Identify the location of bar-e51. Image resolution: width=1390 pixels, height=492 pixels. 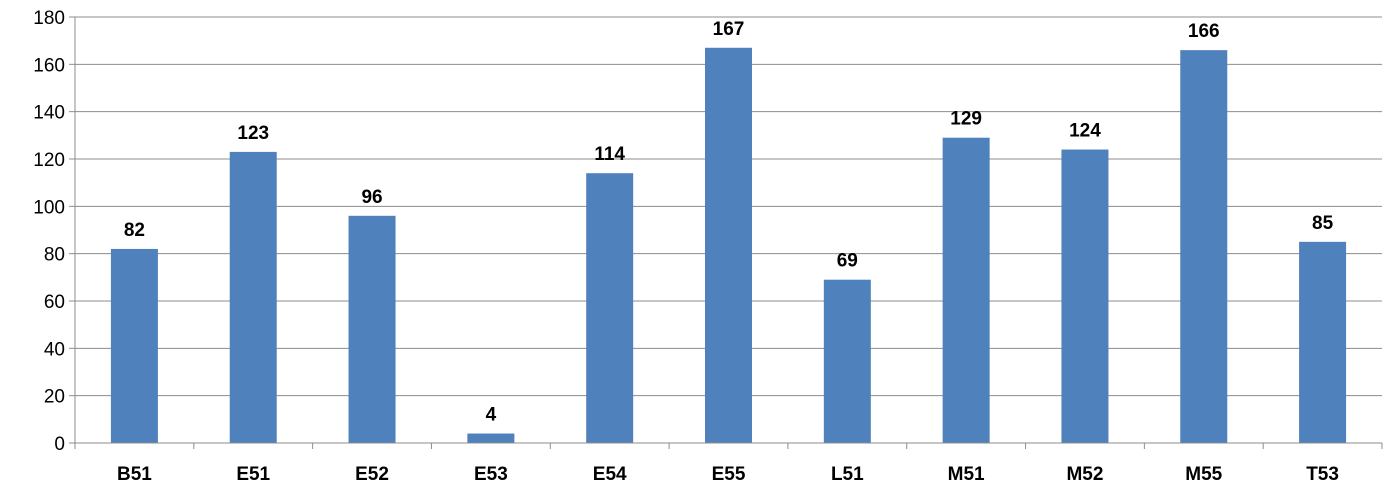
(253, 297).